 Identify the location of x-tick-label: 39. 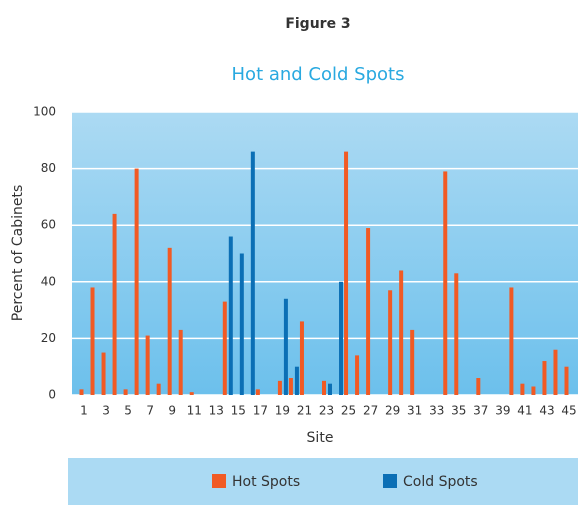
(502, 411).